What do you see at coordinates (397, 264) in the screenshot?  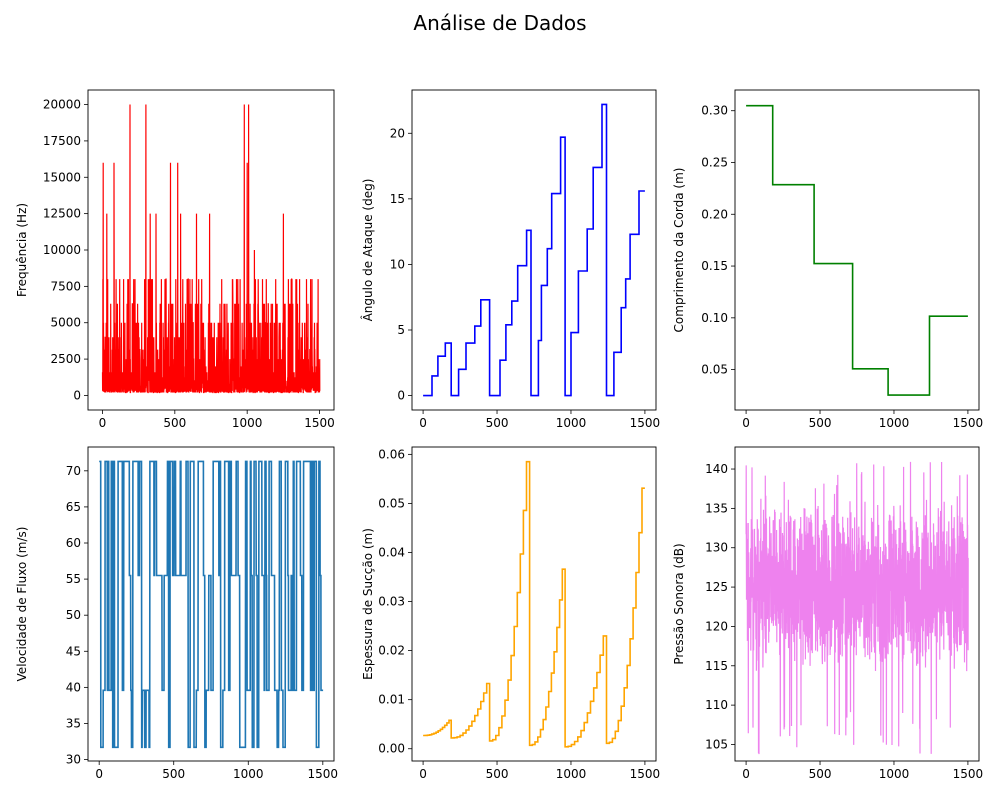 I see `y-tick-label: 10` at bounding box center [397, 264].